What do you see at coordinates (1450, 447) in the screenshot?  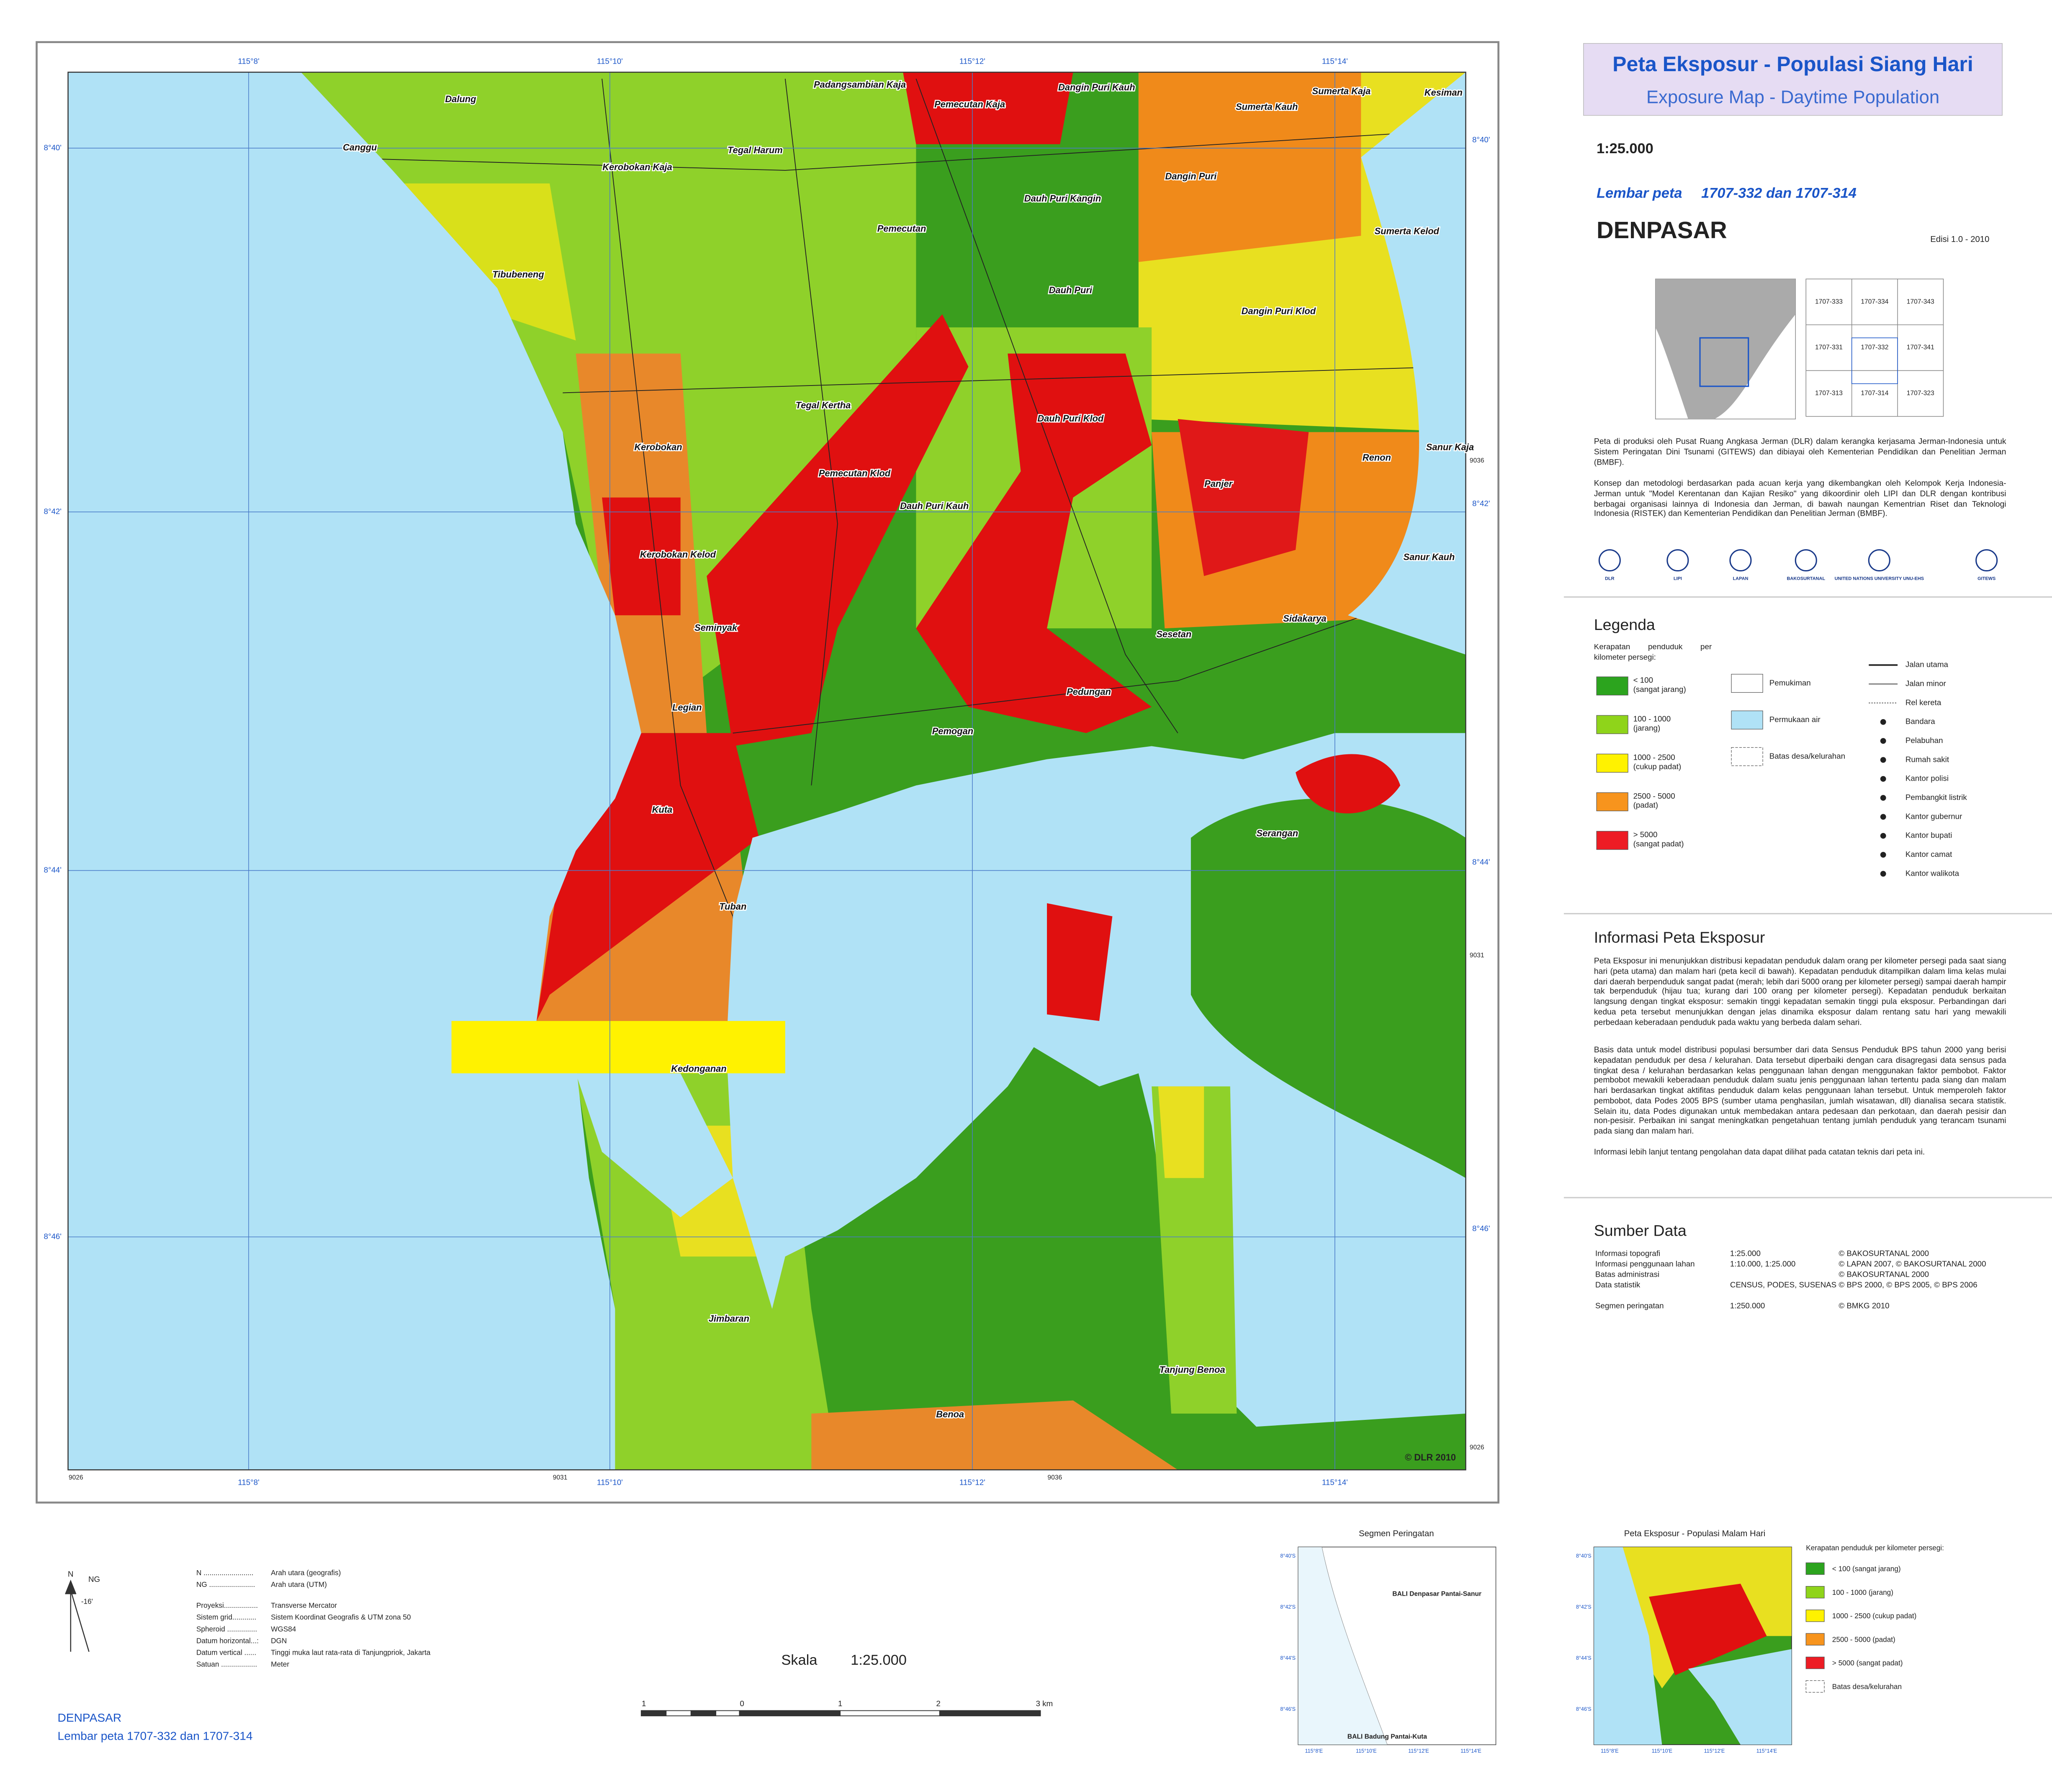 I see `place-name: Sanur Kaja` at bounding box center [1450, 447].